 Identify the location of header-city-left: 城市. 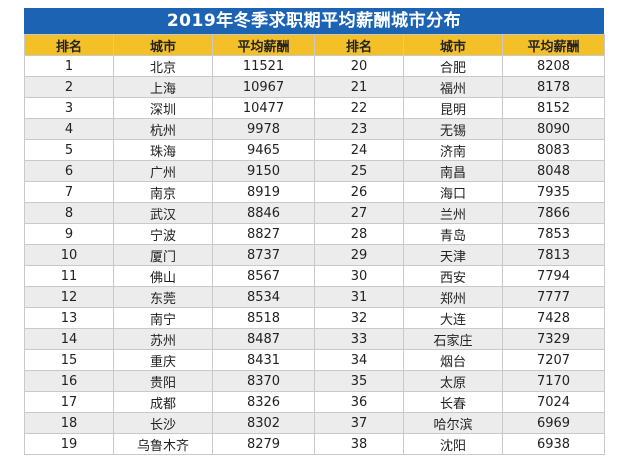
(163, 45).